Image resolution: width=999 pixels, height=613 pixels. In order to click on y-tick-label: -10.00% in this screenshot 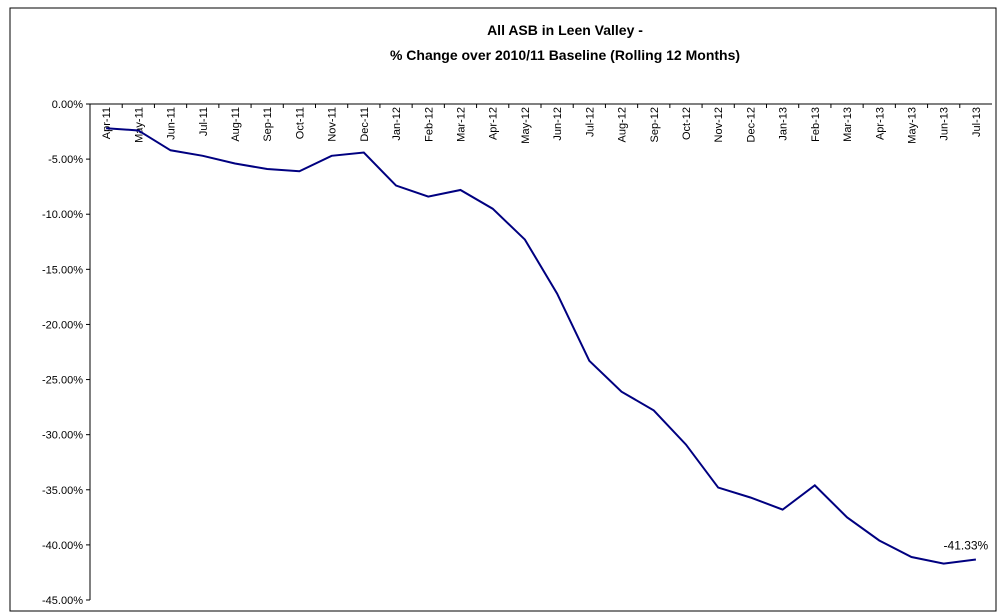, I will do `click(62, 215)`.